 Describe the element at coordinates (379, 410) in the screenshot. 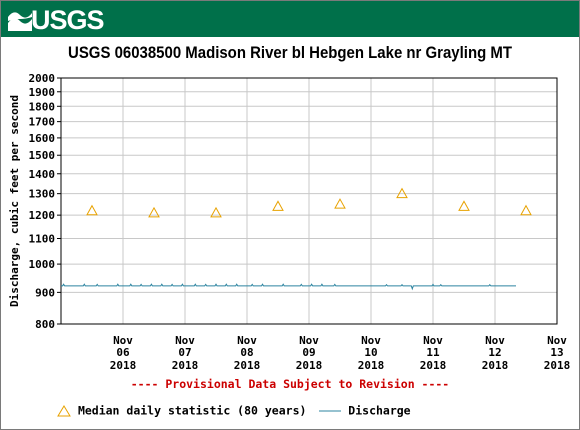

I see `legend-discharge-label: Discharge` at that location.